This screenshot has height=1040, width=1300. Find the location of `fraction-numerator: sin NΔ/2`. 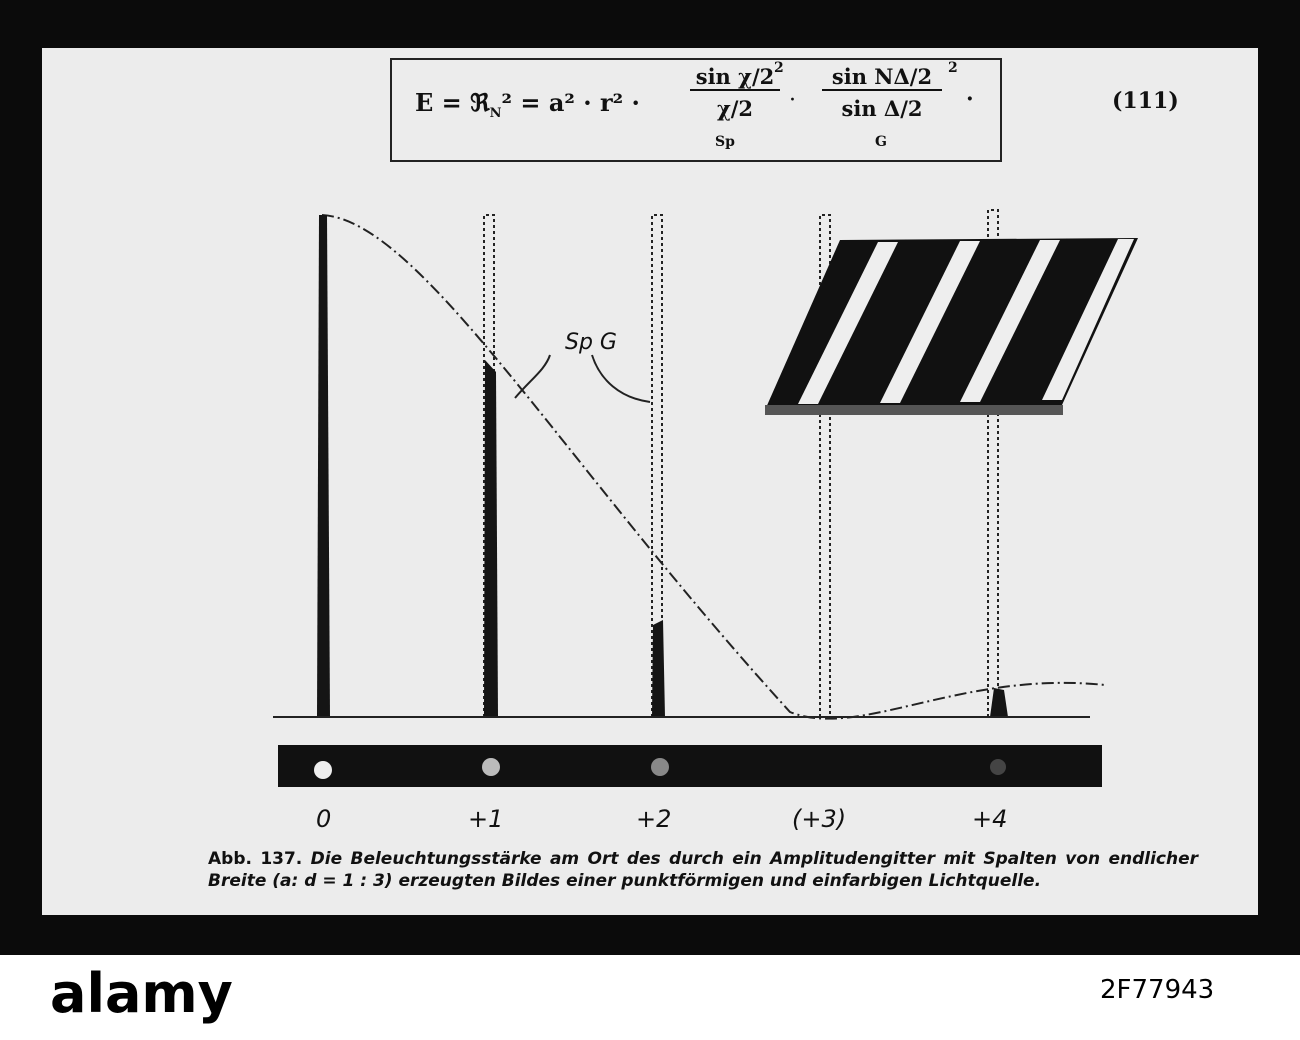

fraction-numerator: sin NΔ/2 is located at coordinates (882, 77).